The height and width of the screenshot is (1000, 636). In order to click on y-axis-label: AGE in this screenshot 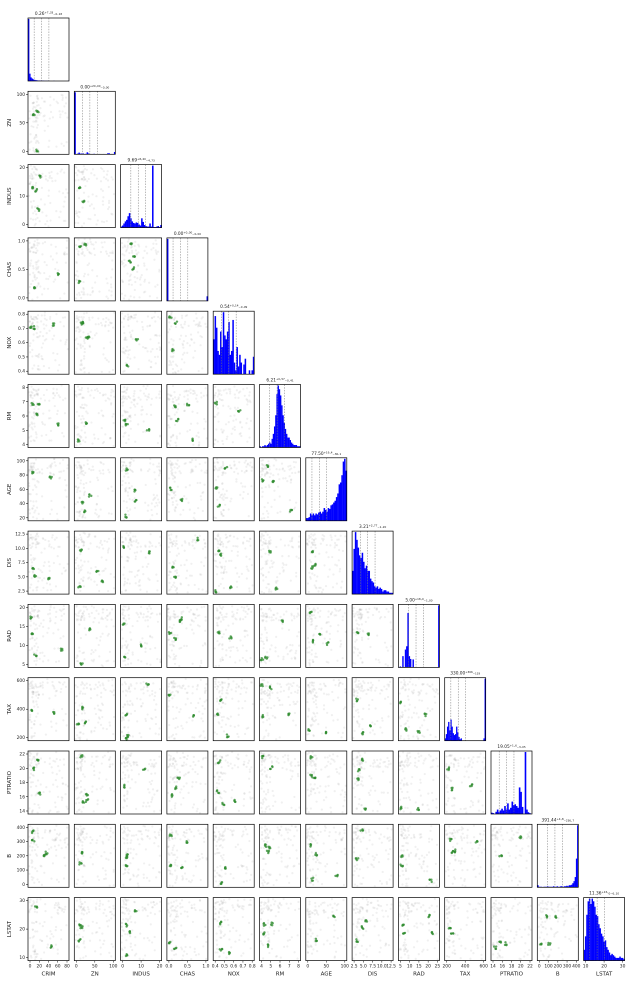, I will do `click(10, 489)`.